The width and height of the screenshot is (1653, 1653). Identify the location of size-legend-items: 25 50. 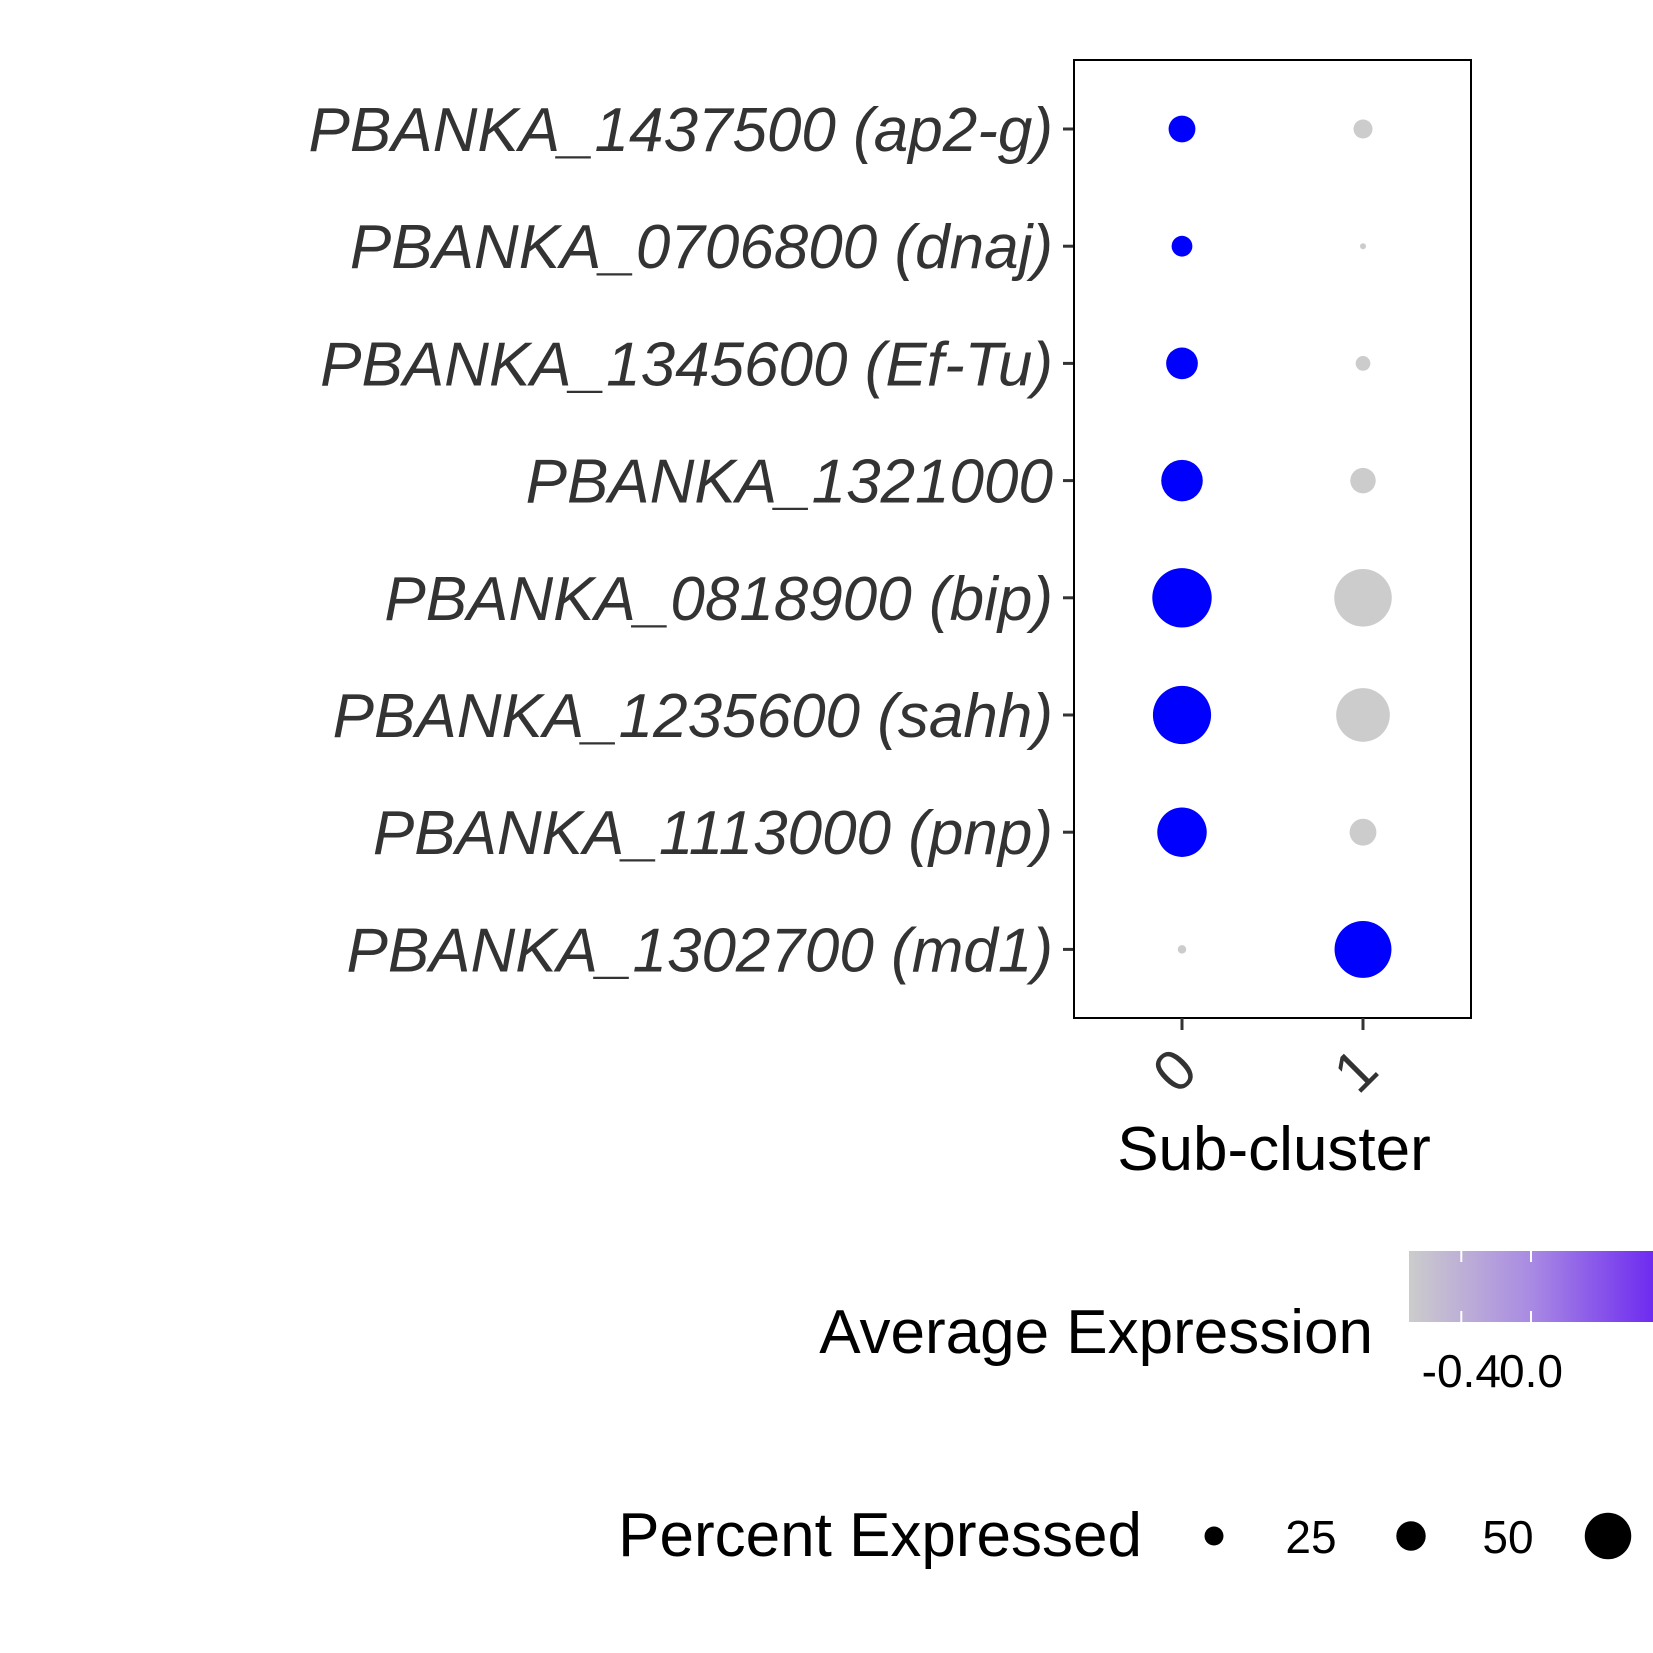
(1418, 1537).